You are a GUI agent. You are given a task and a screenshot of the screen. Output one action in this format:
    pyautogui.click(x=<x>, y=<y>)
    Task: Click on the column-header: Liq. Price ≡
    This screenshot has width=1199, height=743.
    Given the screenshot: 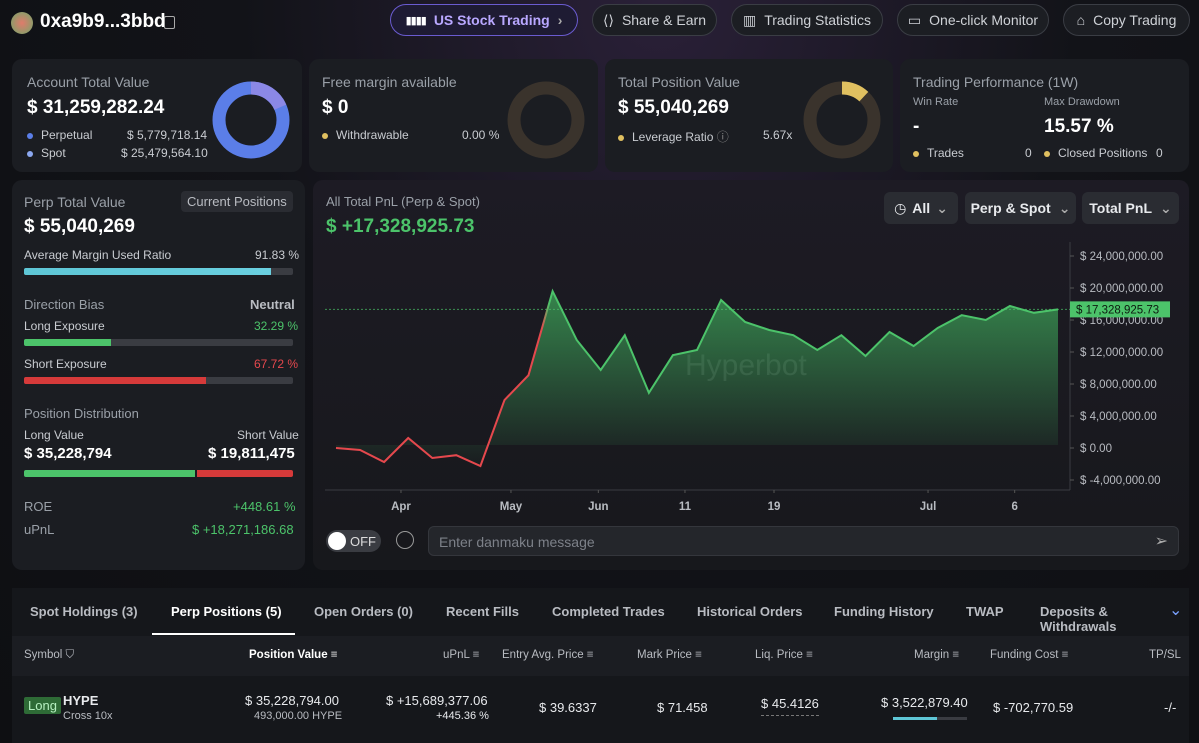 What is the action you would take?
    pyautogui.click(x=784, y=655)
    